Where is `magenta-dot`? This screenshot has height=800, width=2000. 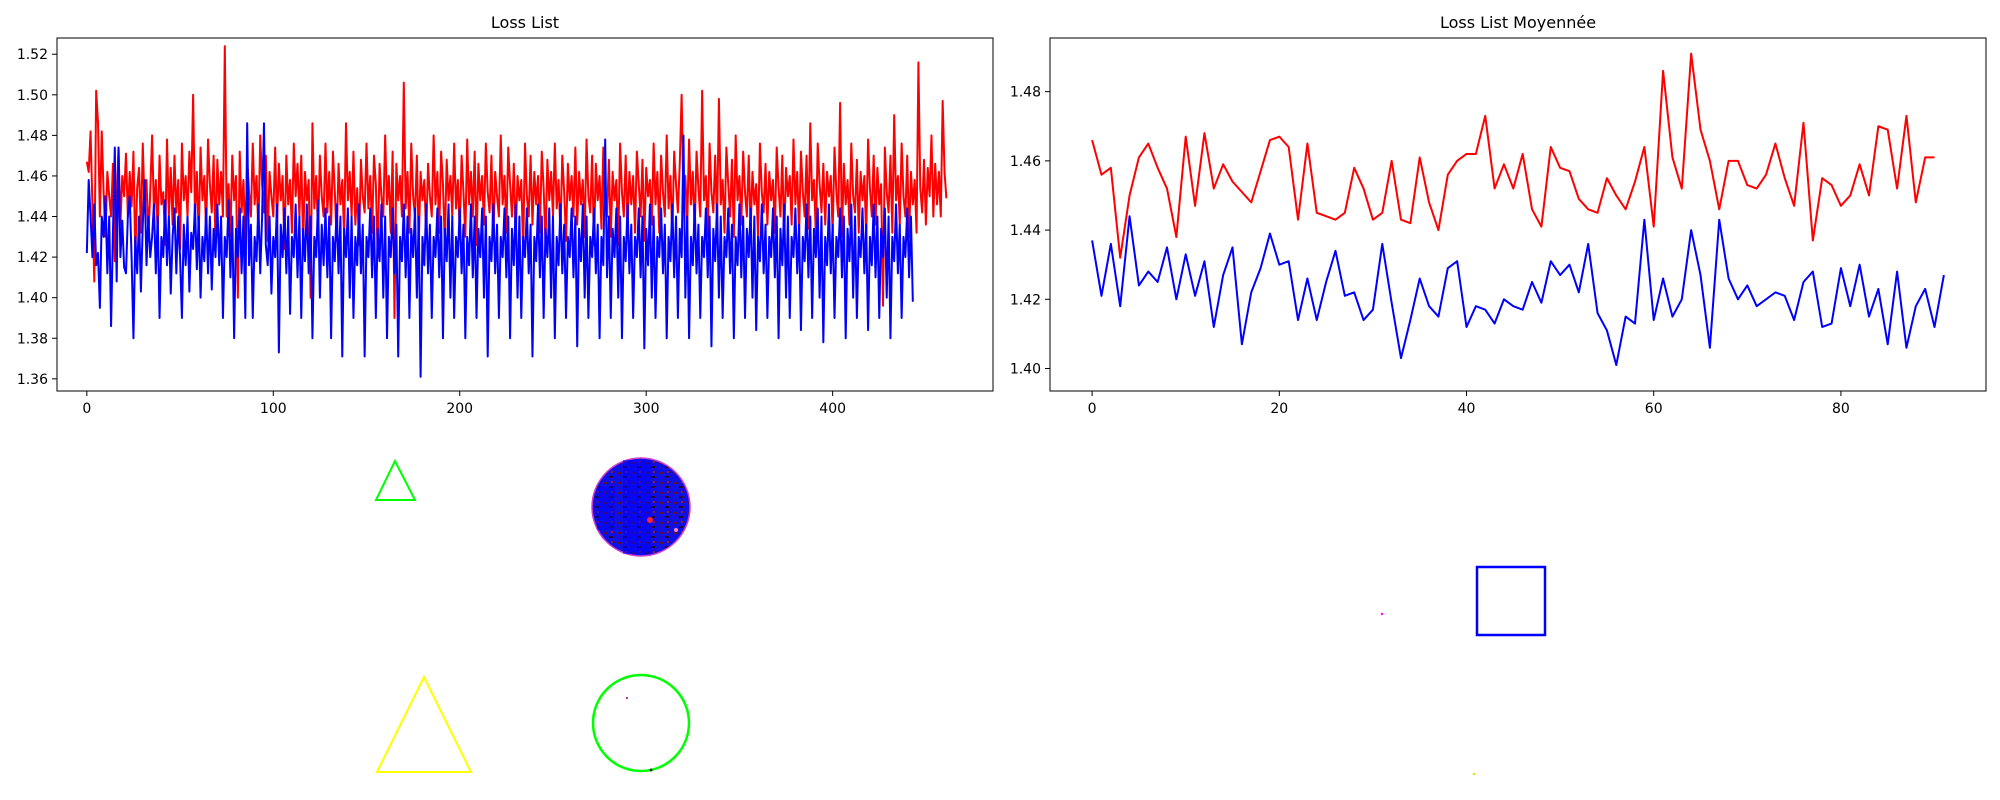
magenta-dot is located at coordinates (1382, 614).